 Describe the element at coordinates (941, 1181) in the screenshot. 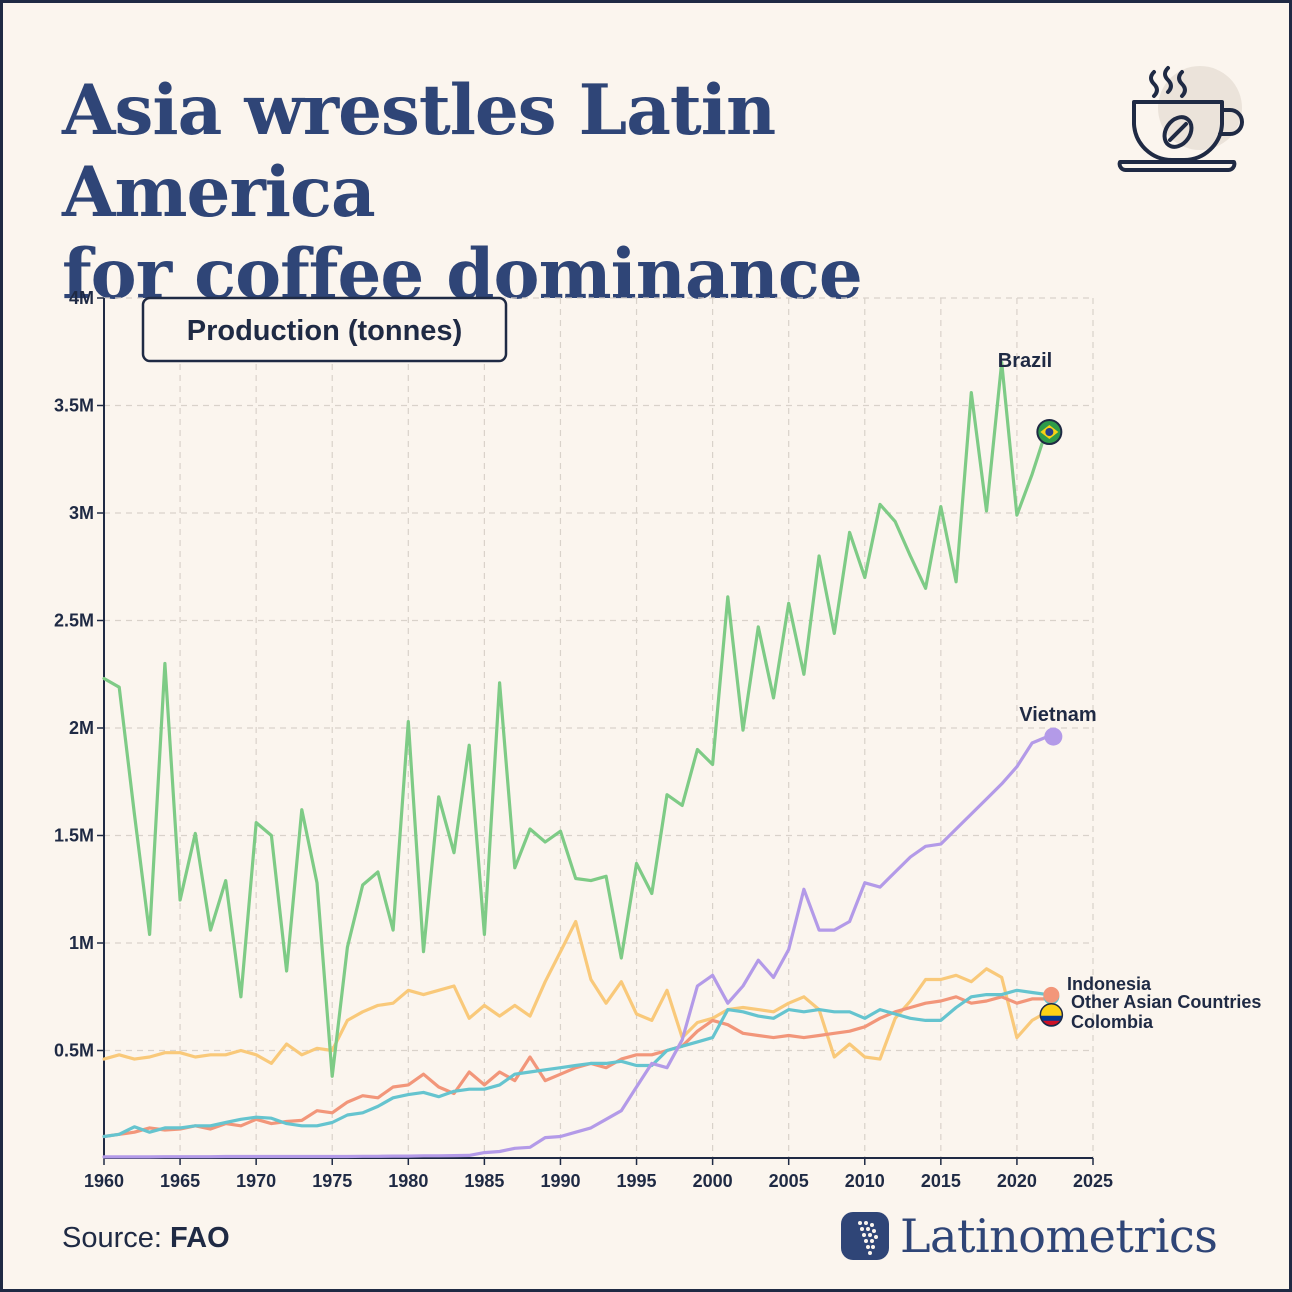

I see `x-tick-label: 2015` at that location.